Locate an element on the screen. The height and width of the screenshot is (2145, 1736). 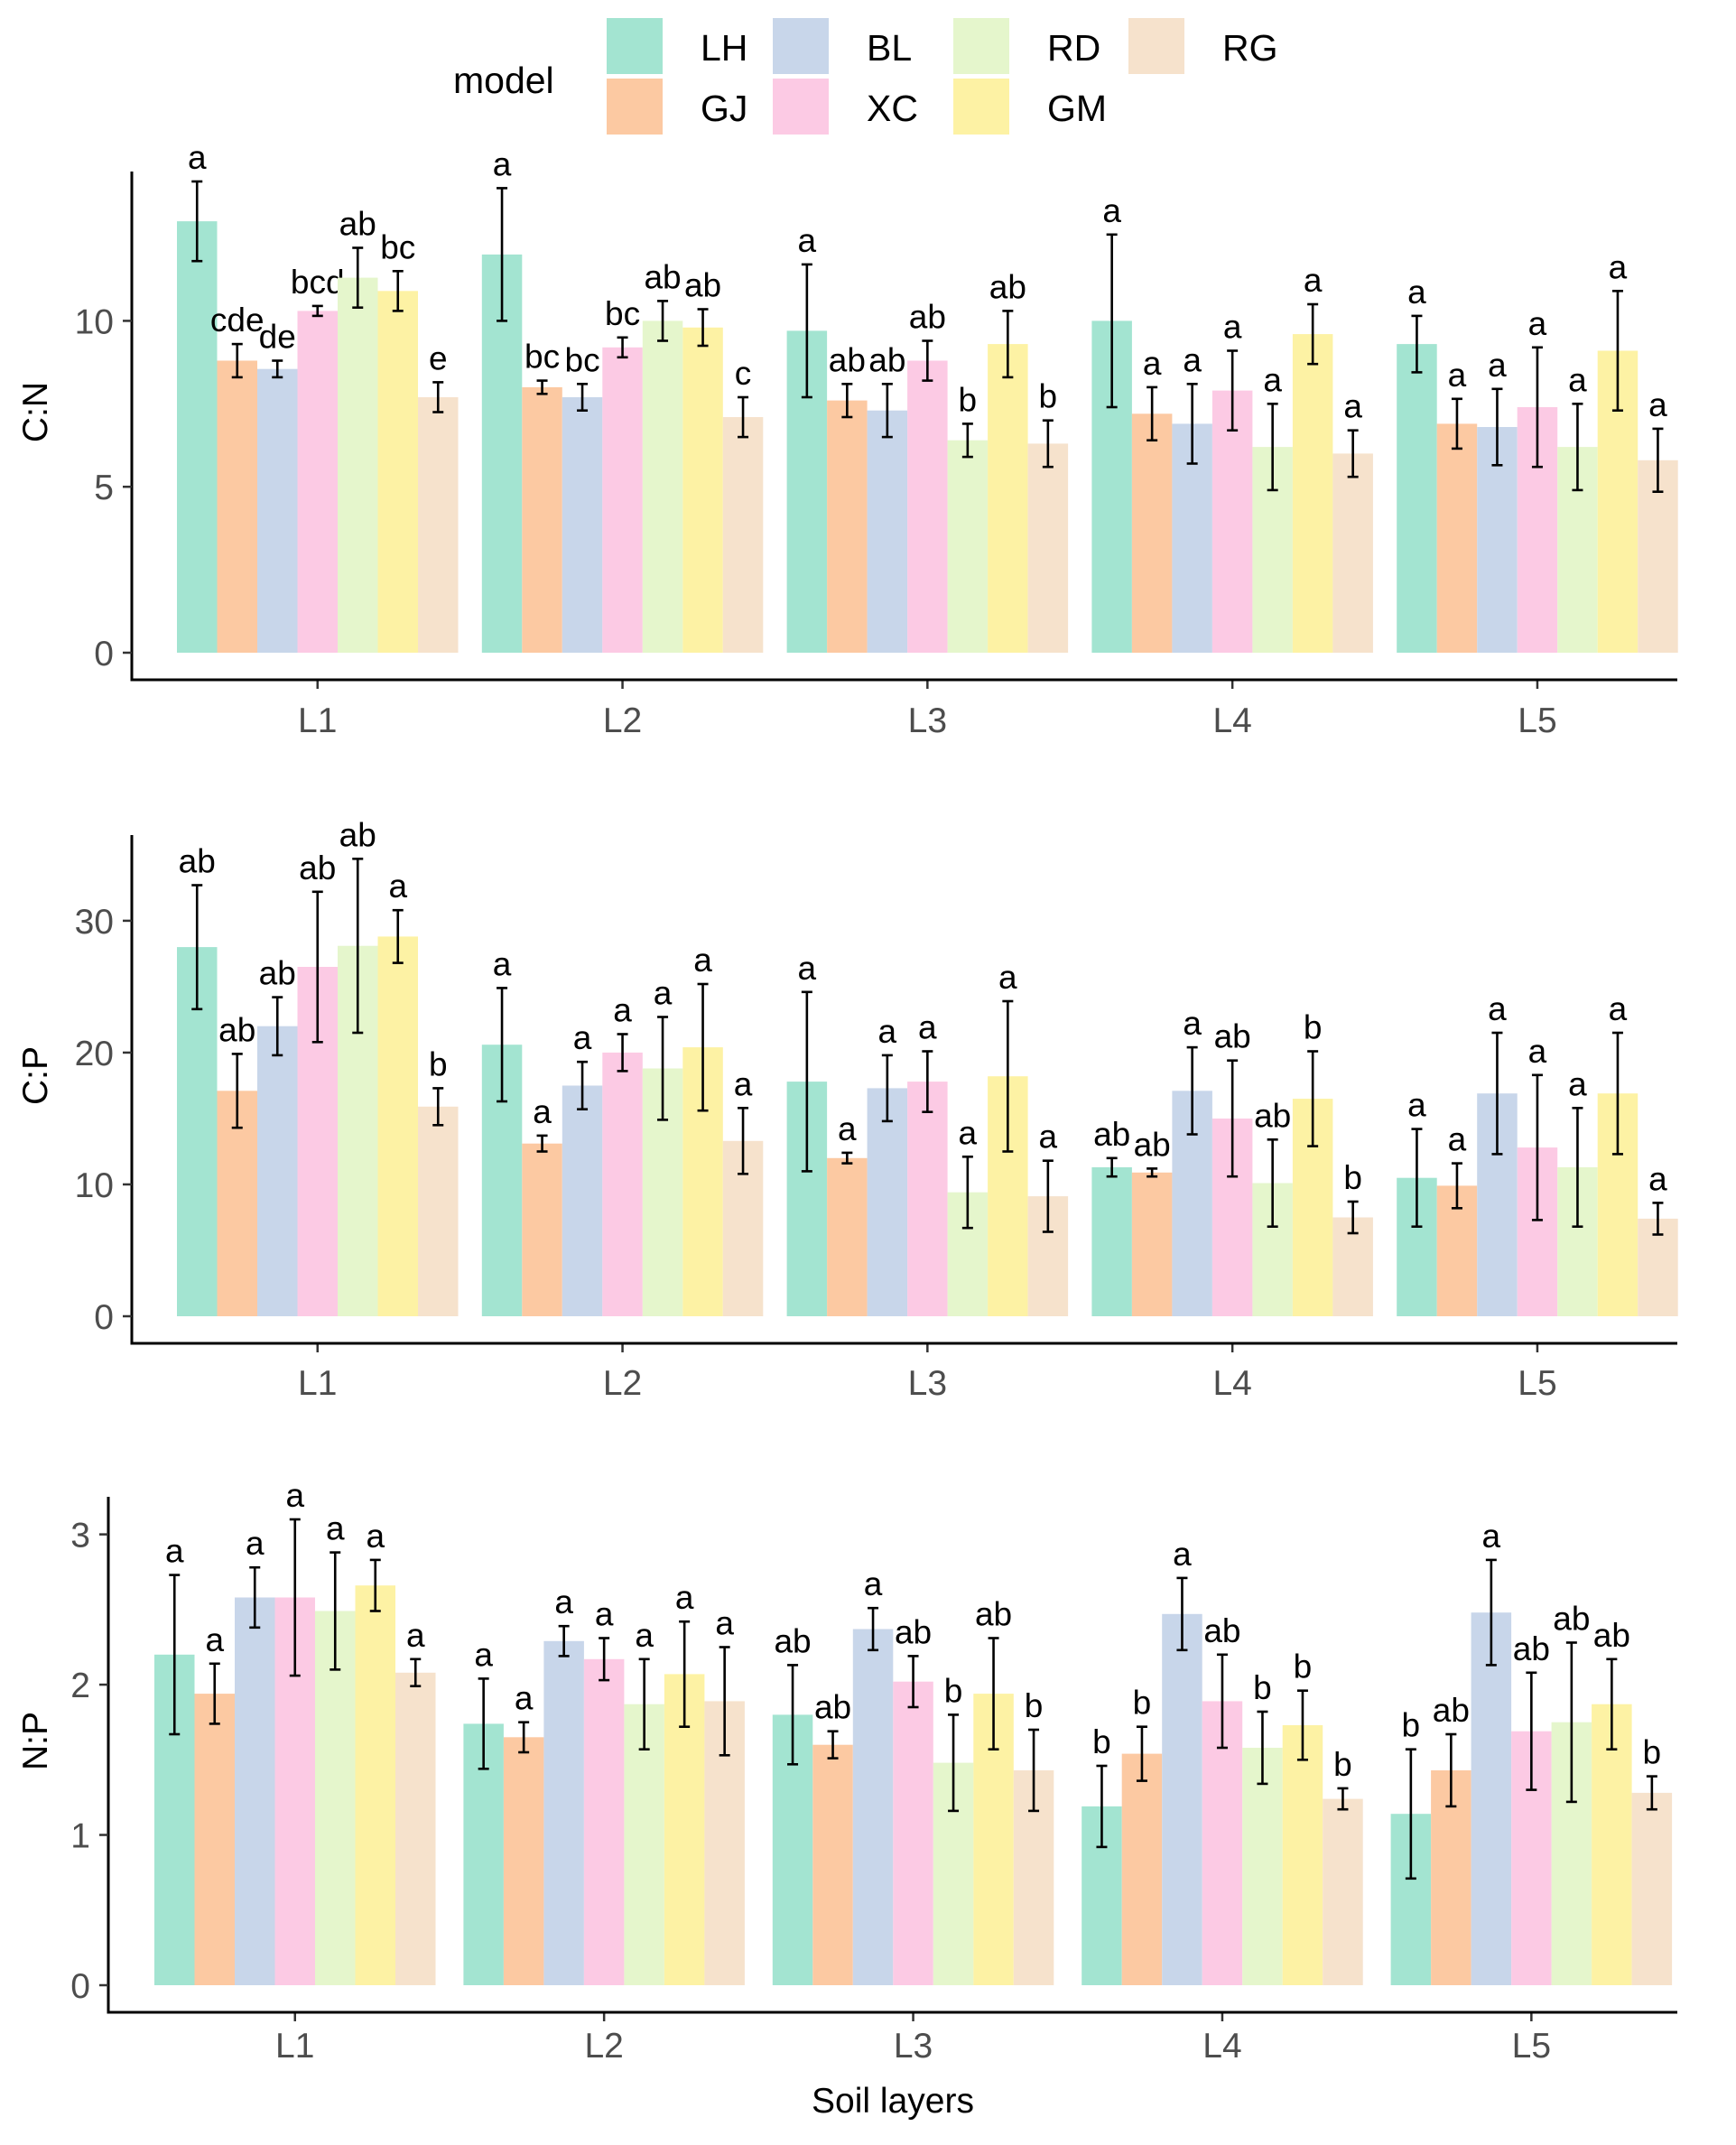
error-bar-lh-l4 is located at coordinates (1112, 321).